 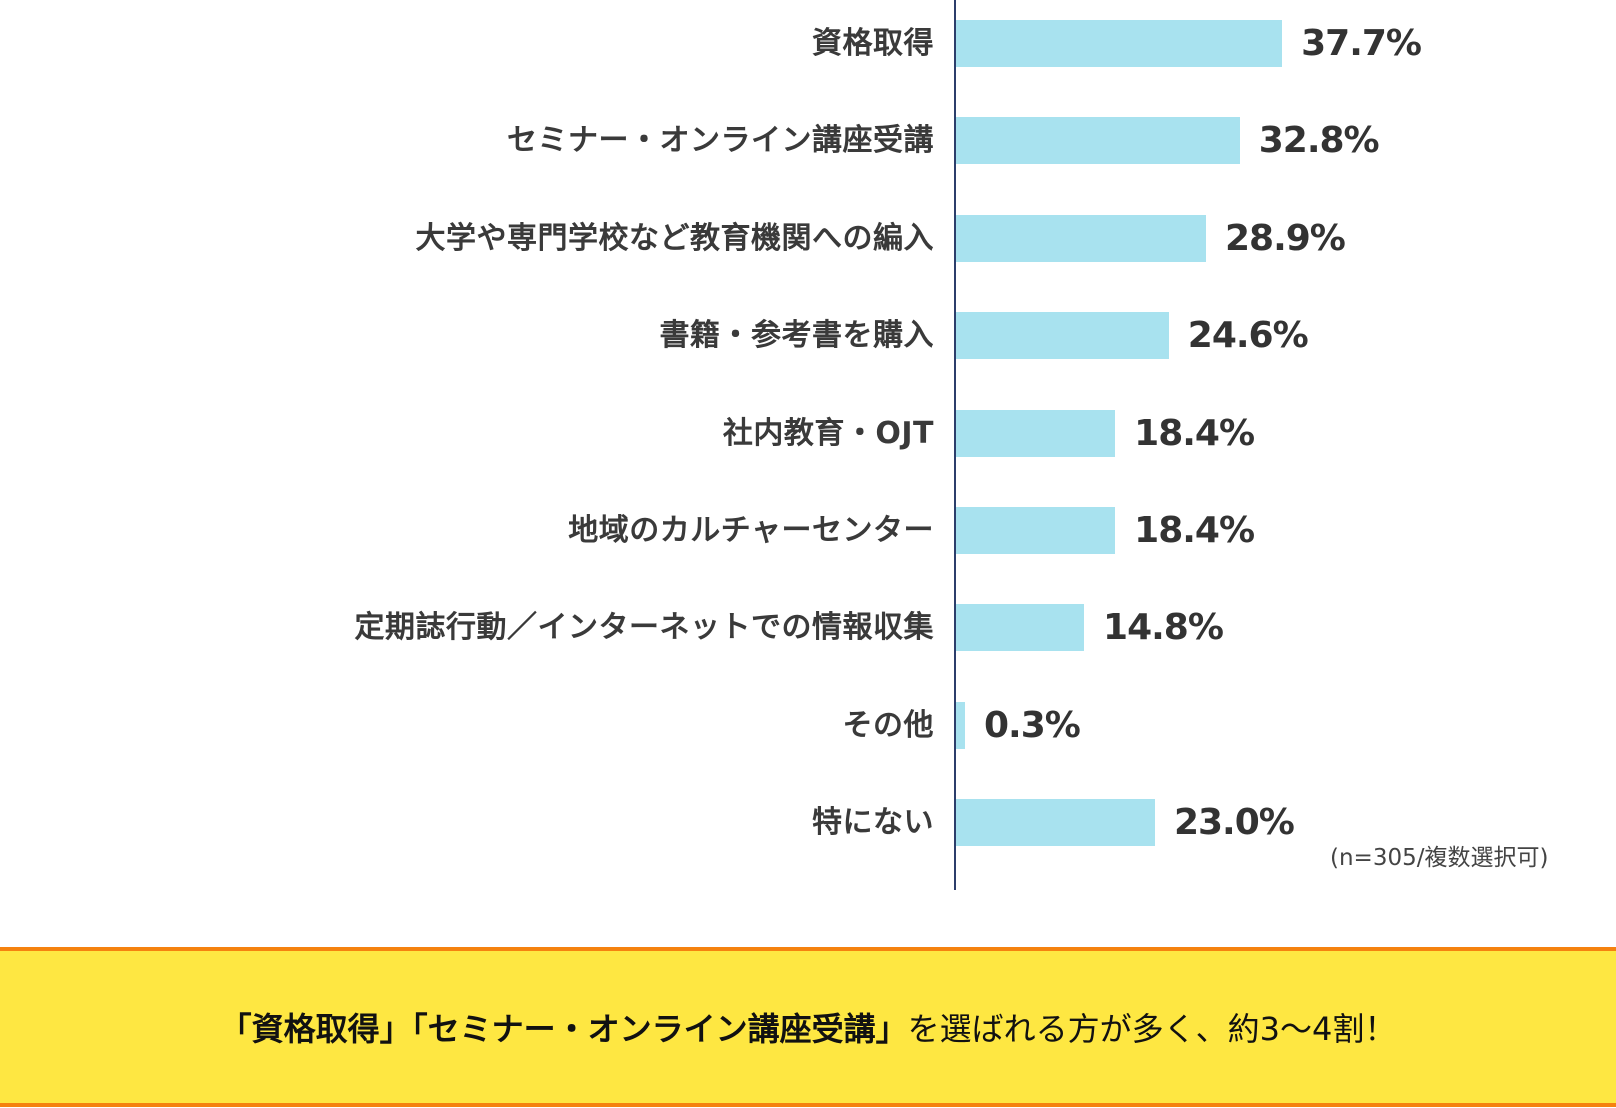 What do you see at coordinates (873, 43) in the screenshot?
I see `category-label: 資格取得` at bounding box center [873, 43].